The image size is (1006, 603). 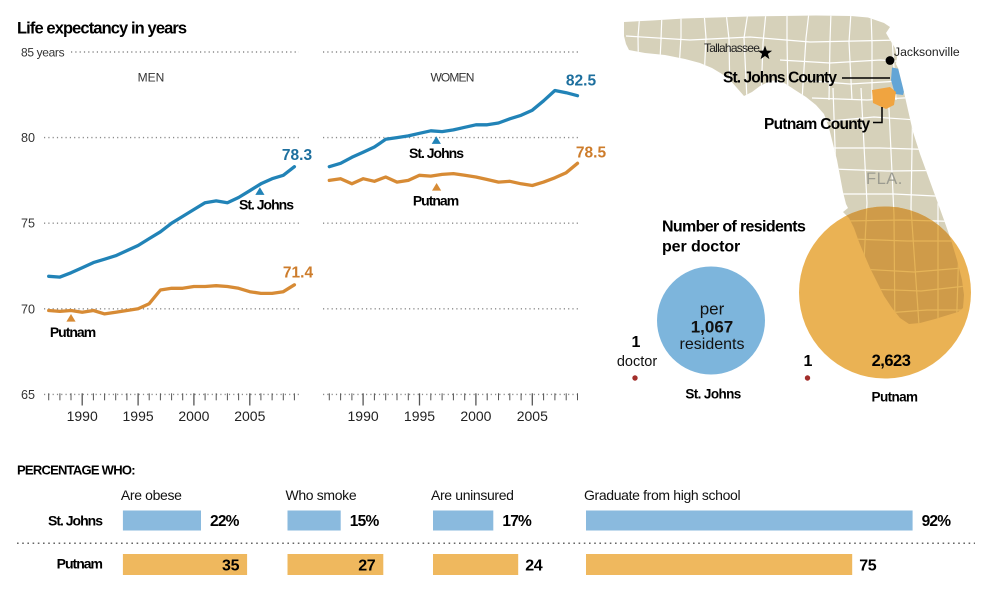 What do you see at coordinates (76, 470) in the screenshot?
I see `svg-text: PERCENTAGE WHO:` at bounding box center [76, 470].